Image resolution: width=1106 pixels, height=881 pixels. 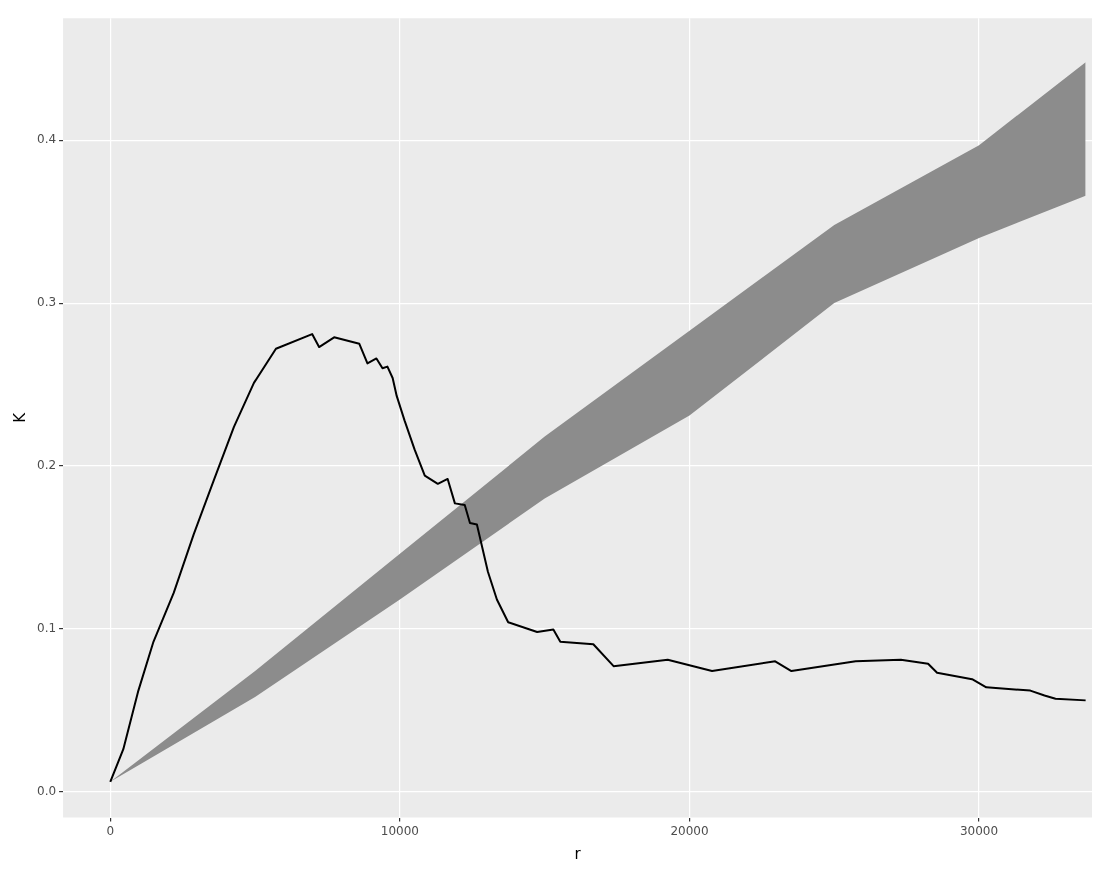 What do you see at coordinates (19, 417) in the screenshot?
I see `y-axis-title: K` at bounding box center [19, 417].